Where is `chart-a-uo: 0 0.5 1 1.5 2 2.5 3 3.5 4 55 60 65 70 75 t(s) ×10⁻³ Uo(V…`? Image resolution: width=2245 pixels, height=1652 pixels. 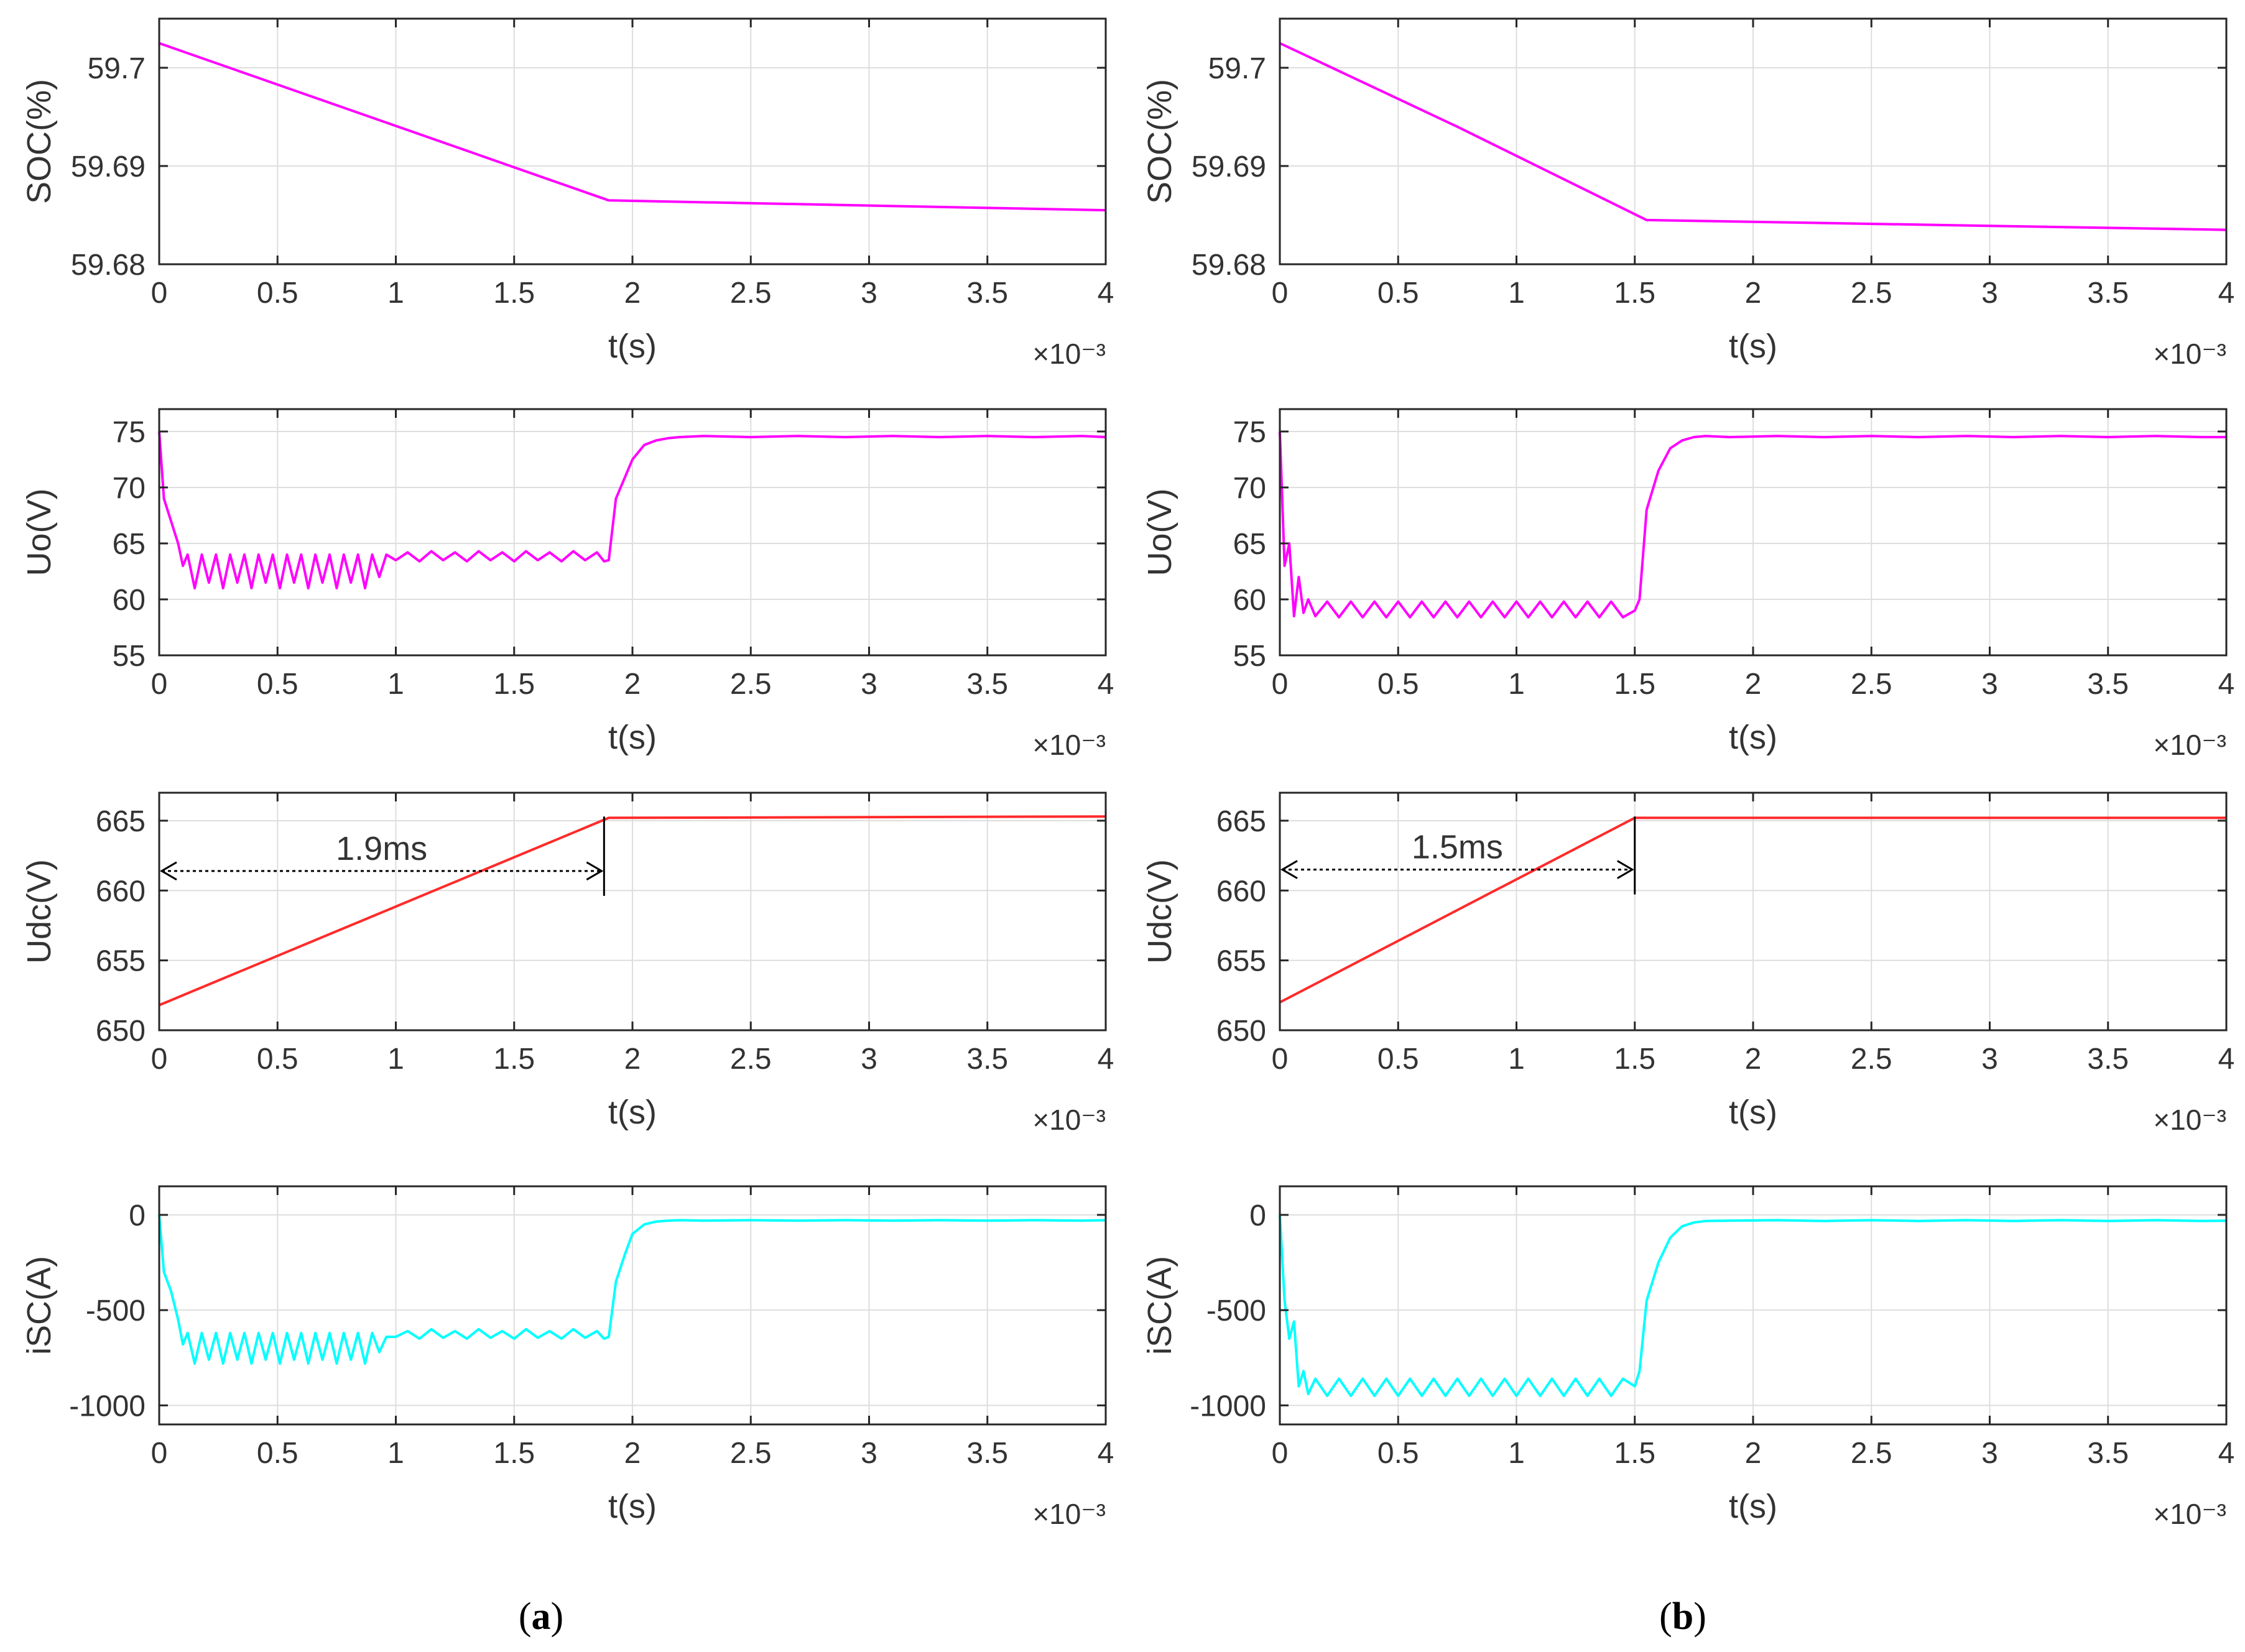 chart-a-uo: 0 0.5 1 1.5 2 2.5 3 3.5 4 55 60 65 70 75 t(s) ×10⁻³ Uo(V… is located at coordinates (567, 584).